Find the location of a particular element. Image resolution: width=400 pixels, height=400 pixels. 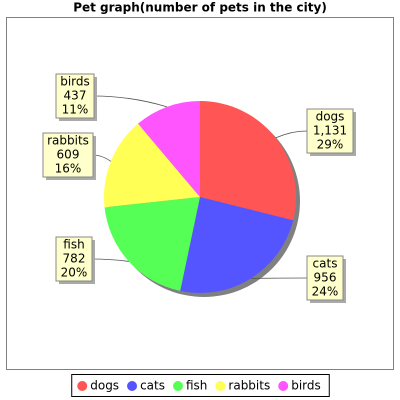

label-name: cats is located at coordinates (325, 264).